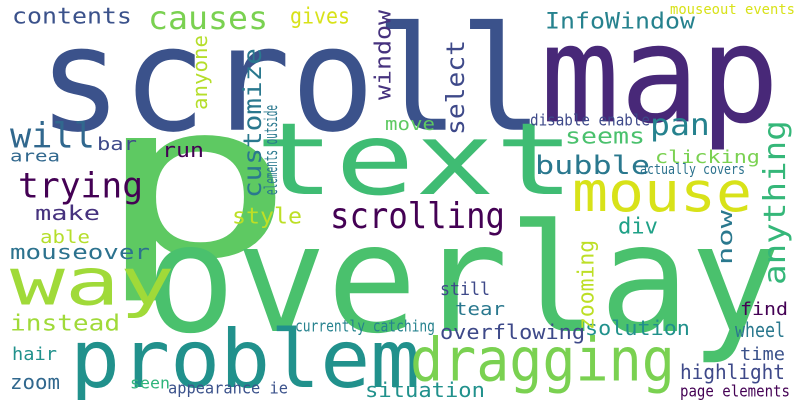 Image resolution: width=800 pixels, height=400 pixels. I want to click on word-find: find, so click(764, 309).